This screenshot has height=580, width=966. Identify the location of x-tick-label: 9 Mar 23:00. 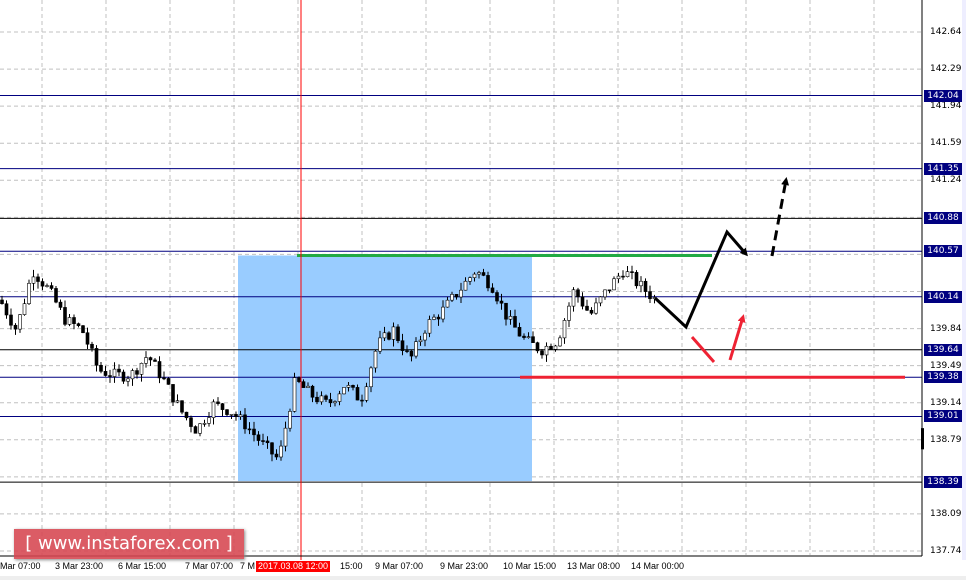
(464, 566).